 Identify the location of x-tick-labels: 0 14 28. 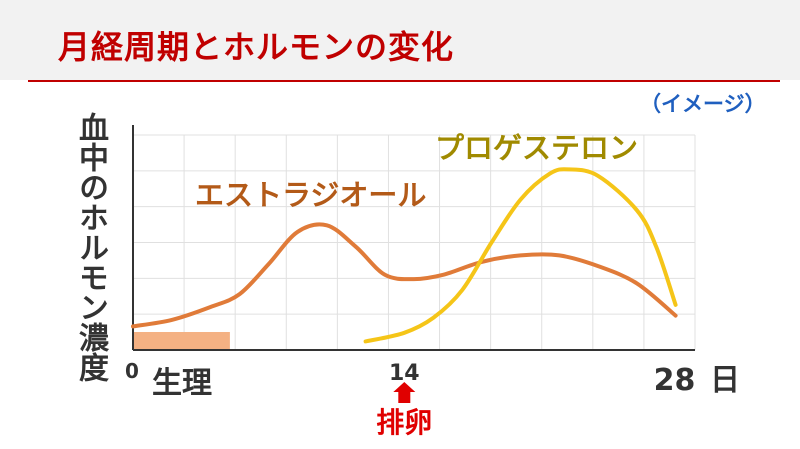
(410, 378).